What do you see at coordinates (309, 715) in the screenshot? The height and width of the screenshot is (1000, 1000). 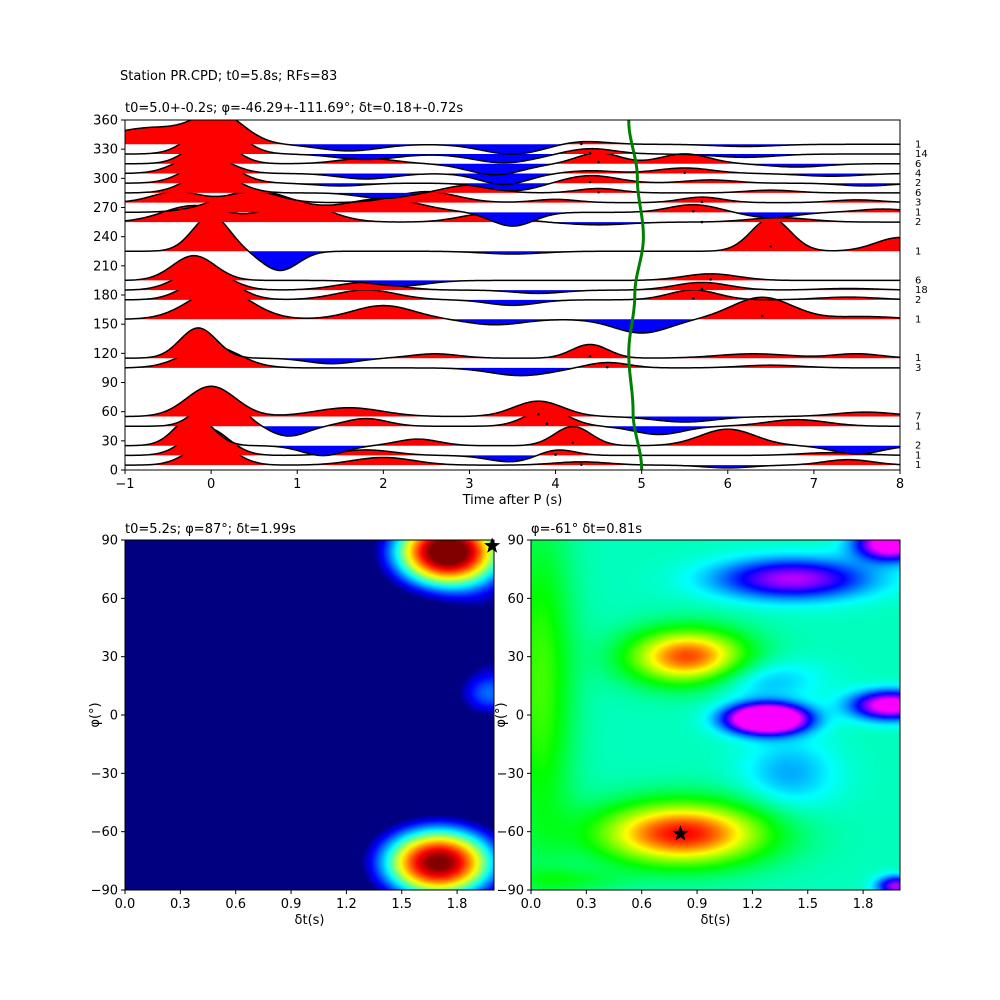 I see `left-grid-heatmap` at bounding box center [309, 715].